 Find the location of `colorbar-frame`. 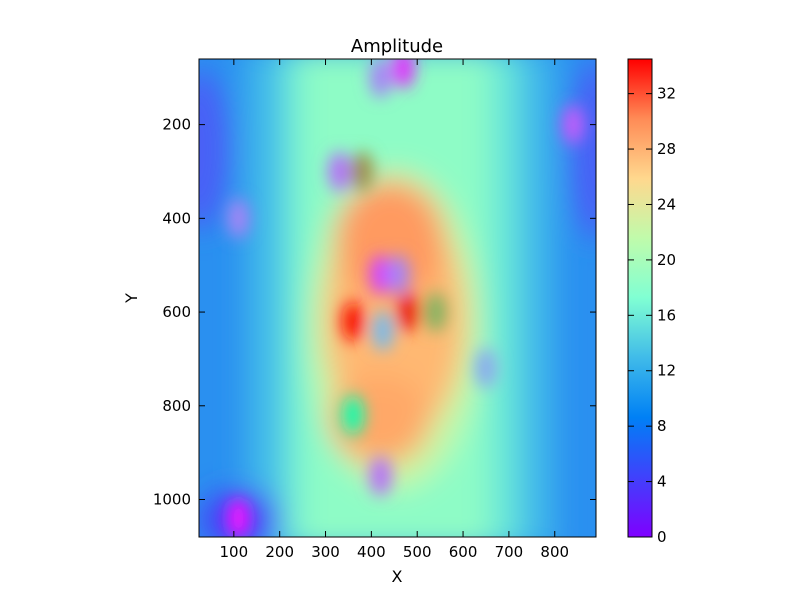

colorbar-frame is located at coordinates (640, 298).